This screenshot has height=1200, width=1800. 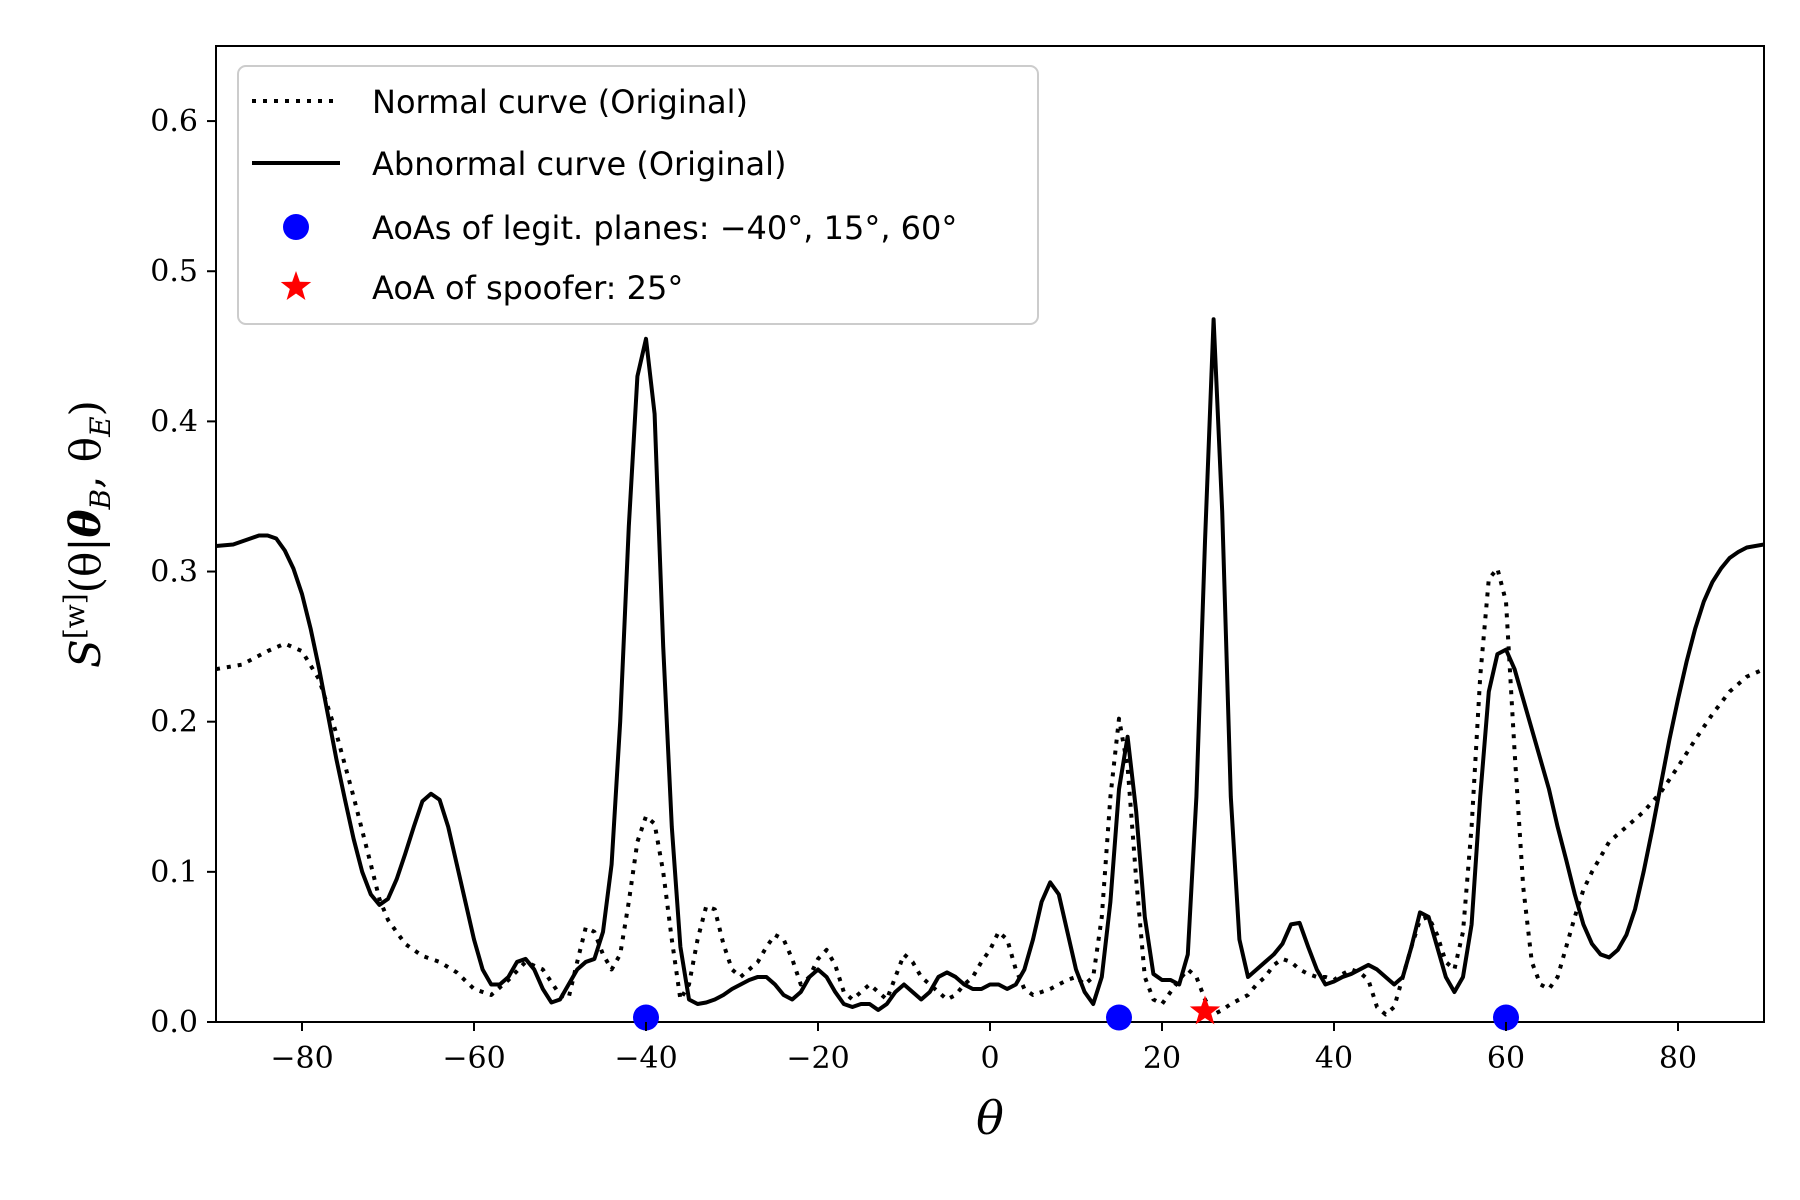 What do you see at coordinates (989, 1058) in the screenshot?
I see `x-tick-label: 0` at bounding box center [989, 1058].